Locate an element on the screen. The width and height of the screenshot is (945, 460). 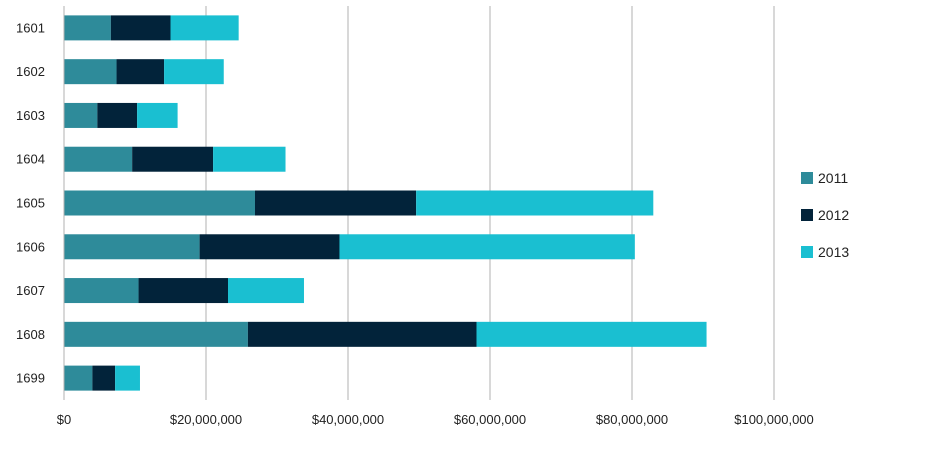
category-label: 1604 is located at coordinates (30, 159).